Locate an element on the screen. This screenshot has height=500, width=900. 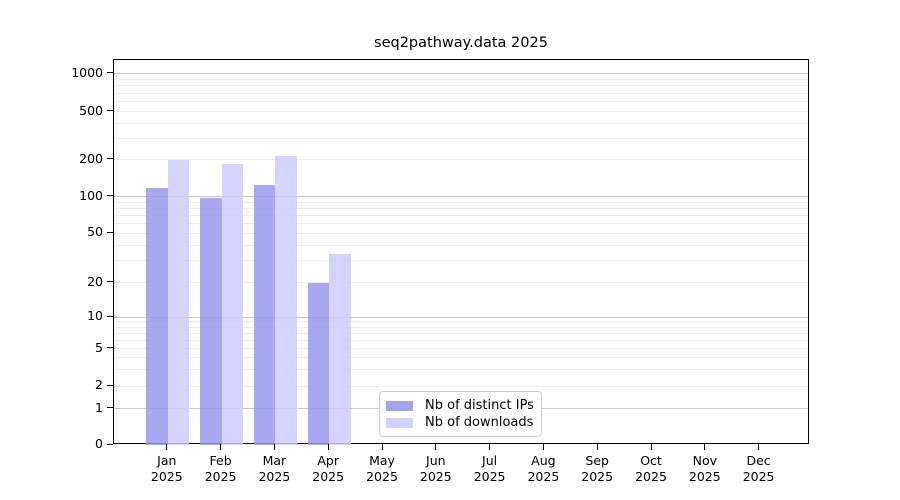
legend-swatch-downloads is located at coordinates (399, 422).